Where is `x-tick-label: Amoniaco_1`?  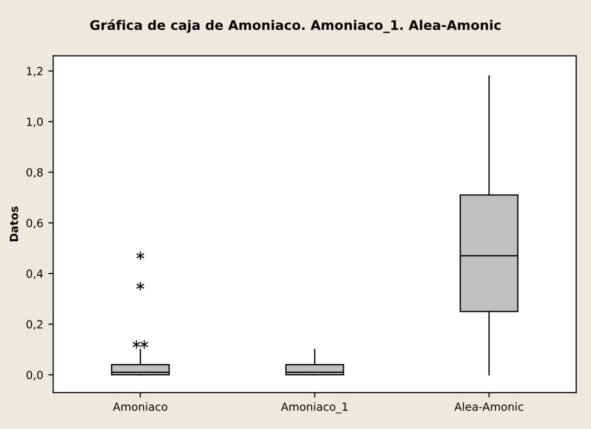 x-tick-label: Amoniaco_1 is located at coordinates (314, 408).